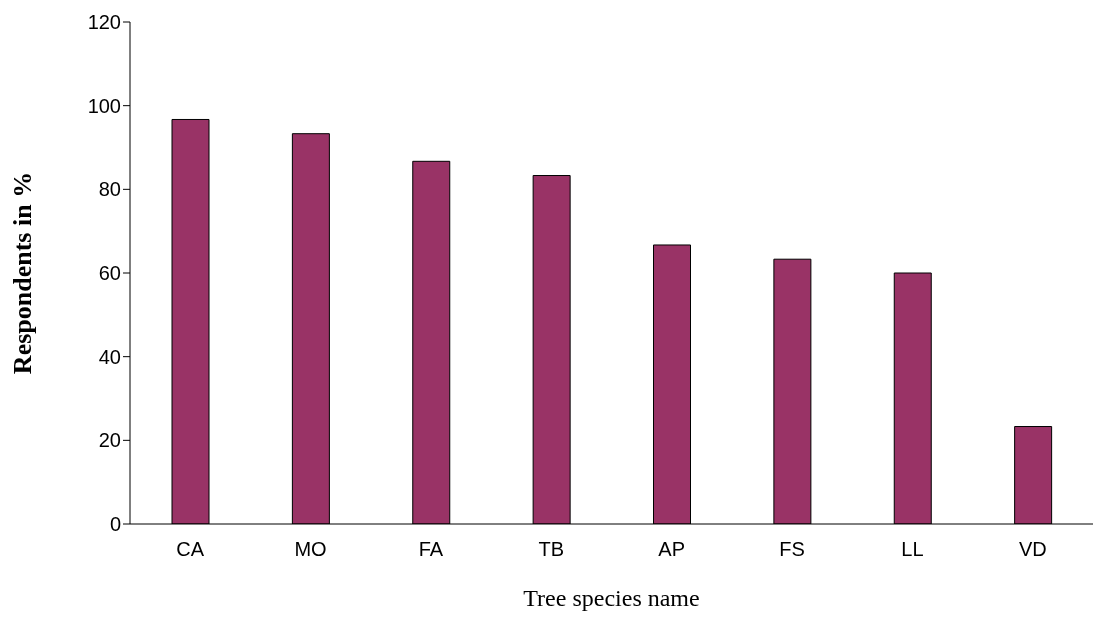 This screenshot has width=1107, height=630. Describe the element at coordinates (109, 356) in the screenshot. I see `y-tick-label: 40` at that location.